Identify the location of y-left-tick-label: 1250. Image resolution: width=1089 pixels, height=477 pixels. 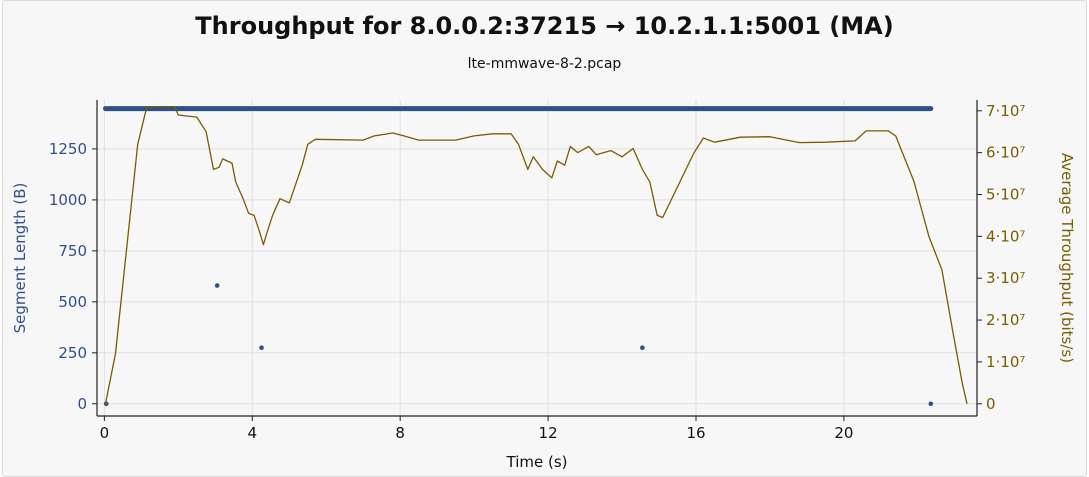
(68, 149).